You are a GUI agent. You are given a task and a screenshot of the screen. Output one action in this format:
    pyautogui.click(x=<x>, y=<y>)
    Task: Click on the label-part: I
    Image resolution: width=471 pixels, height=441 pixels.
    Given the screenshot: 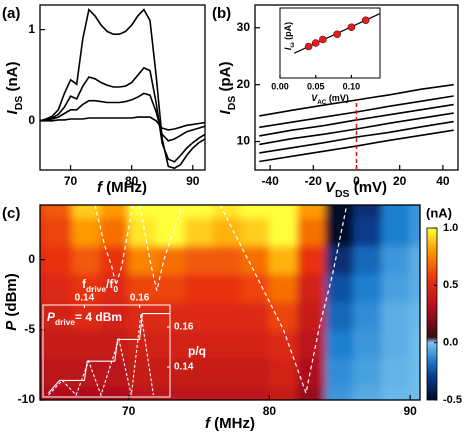 What is the action you would take?
    pyautogui.click(x=225, y=111)
    